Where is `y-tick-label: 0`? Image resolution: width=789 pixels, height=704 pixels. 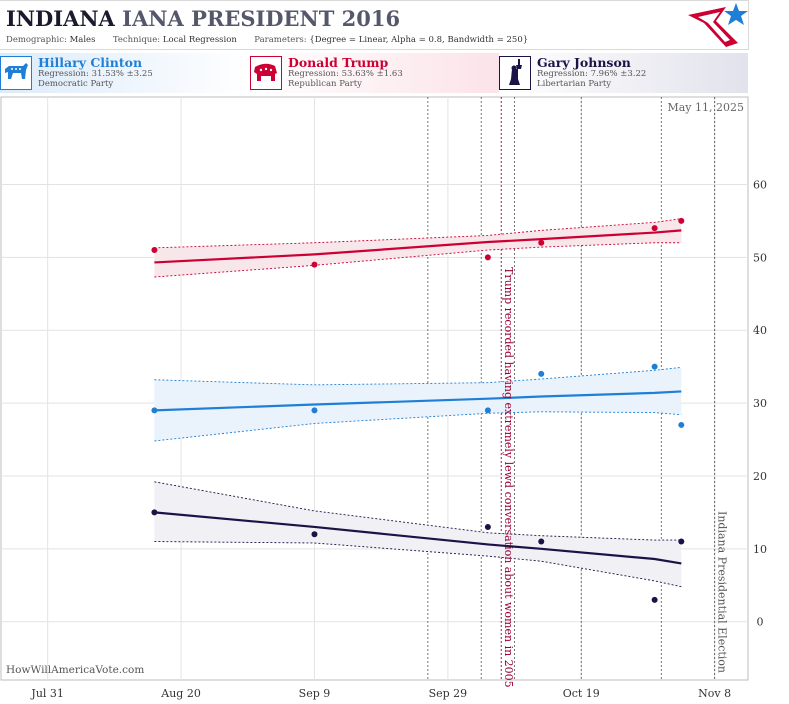
y-tick-label: 0 is located at coordinates (760, 622).